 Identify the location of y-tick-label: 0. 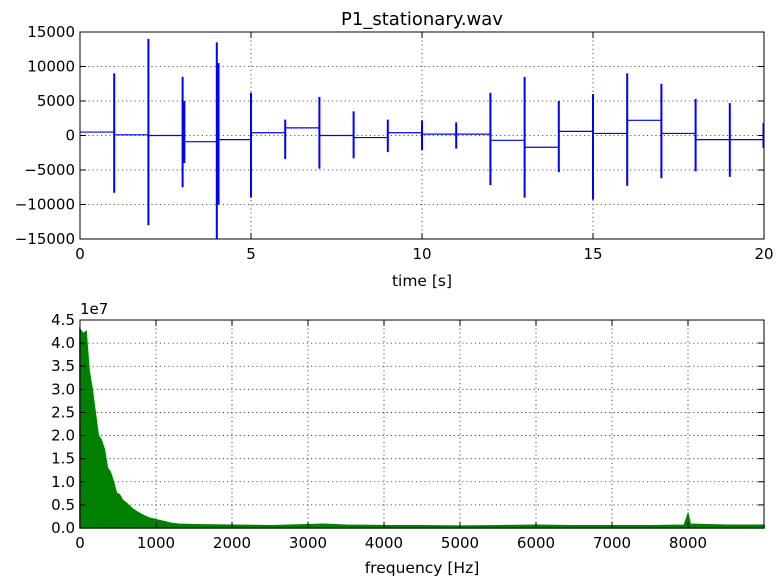
(70, 136).